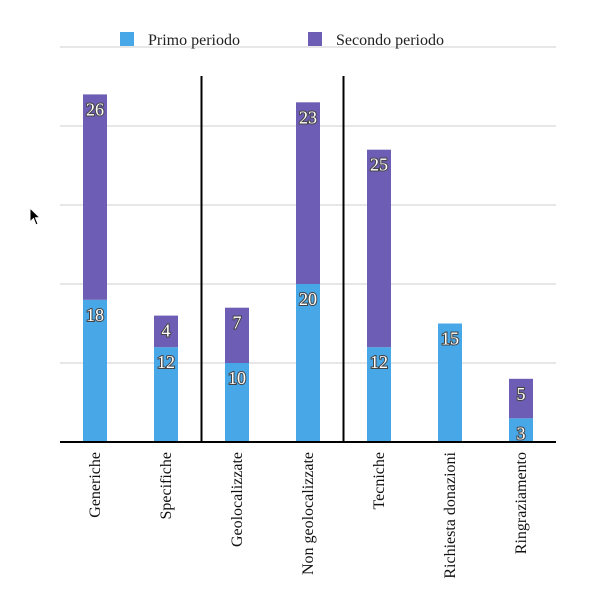  I want to click on data-label: 10, so click(237, 378).